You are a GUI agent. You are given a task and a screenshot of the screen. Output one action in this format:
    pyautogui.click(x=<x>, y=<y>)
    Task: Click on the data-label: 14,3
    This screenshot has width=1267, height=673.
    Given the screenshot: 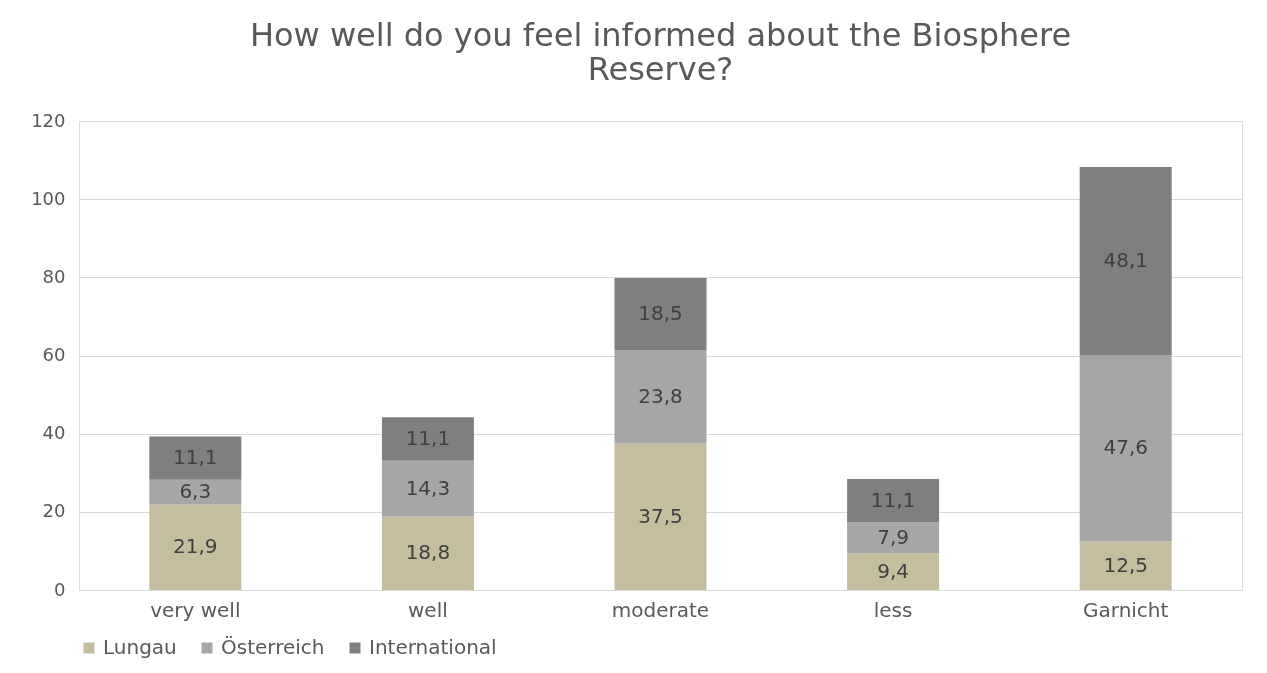 What is the action you would take?
    pyautogui.click(x=428, y=487)
    